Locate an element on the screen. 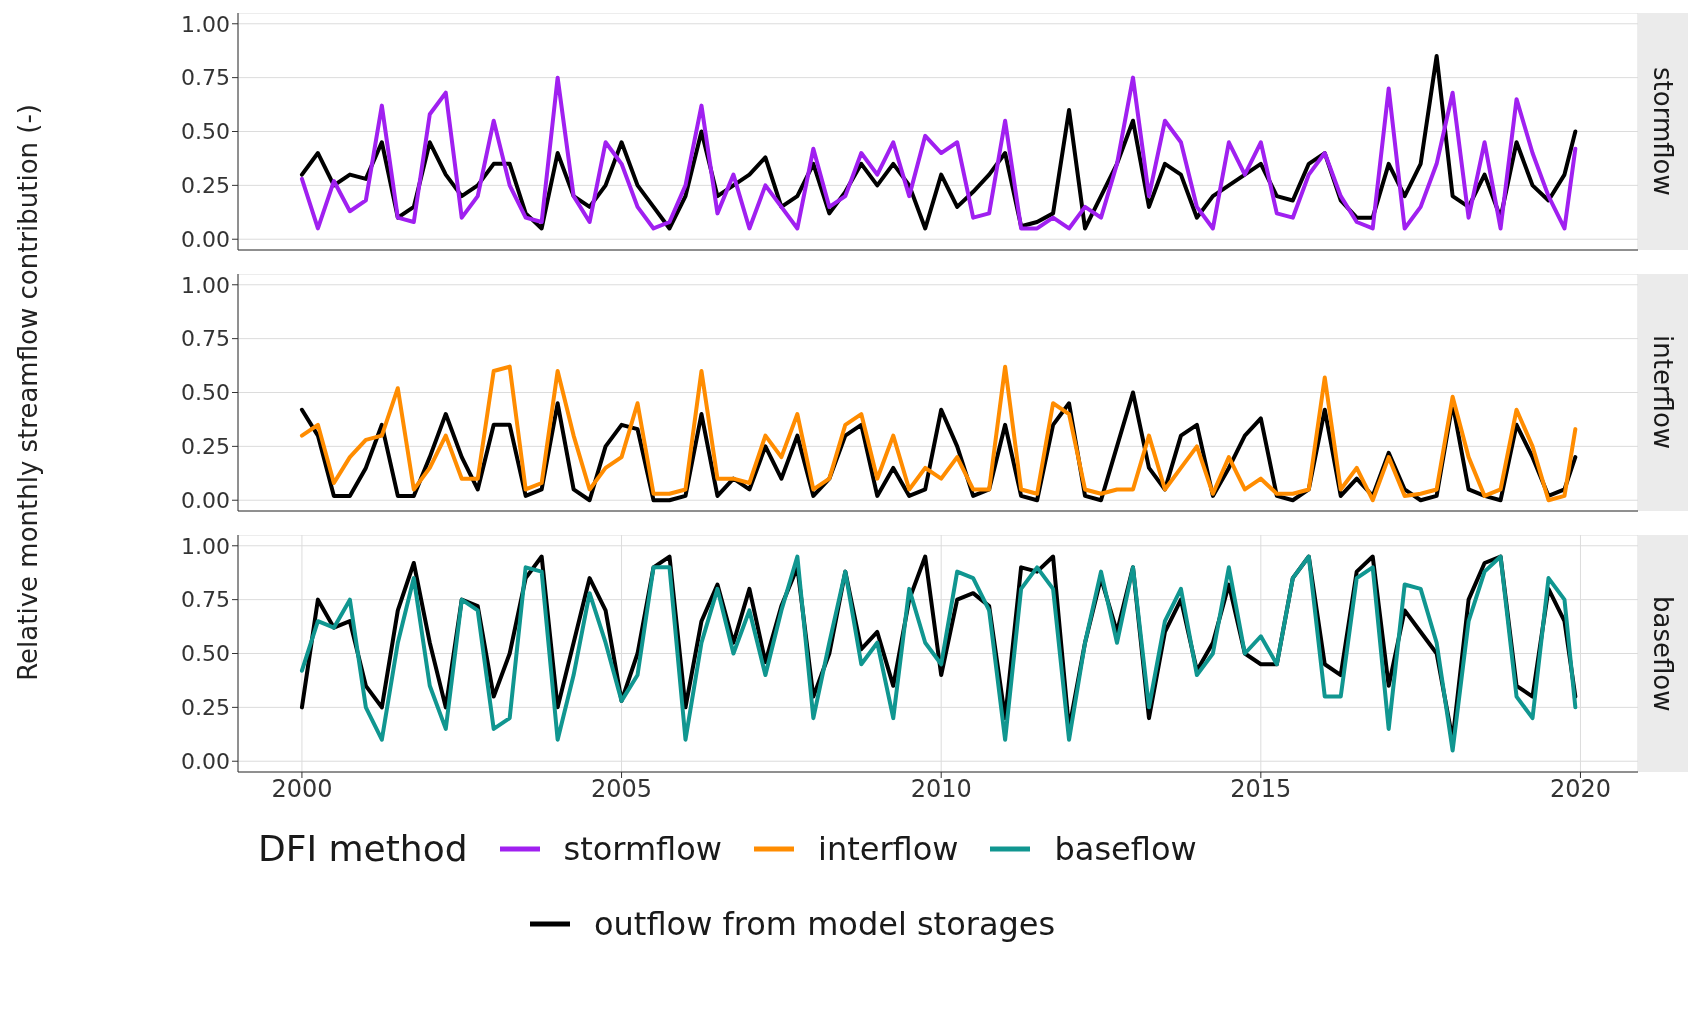  legend-label: interflow is located at coordinates (888, 848).